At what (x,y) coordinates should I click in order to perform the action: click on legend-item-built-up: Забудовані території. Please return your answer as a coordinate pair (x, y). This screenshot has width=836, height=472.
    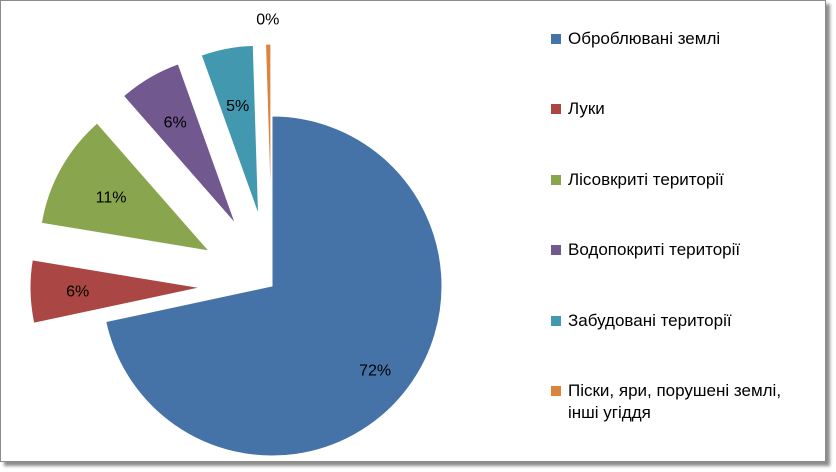
    Looking at the image, I should click on (683, 321).